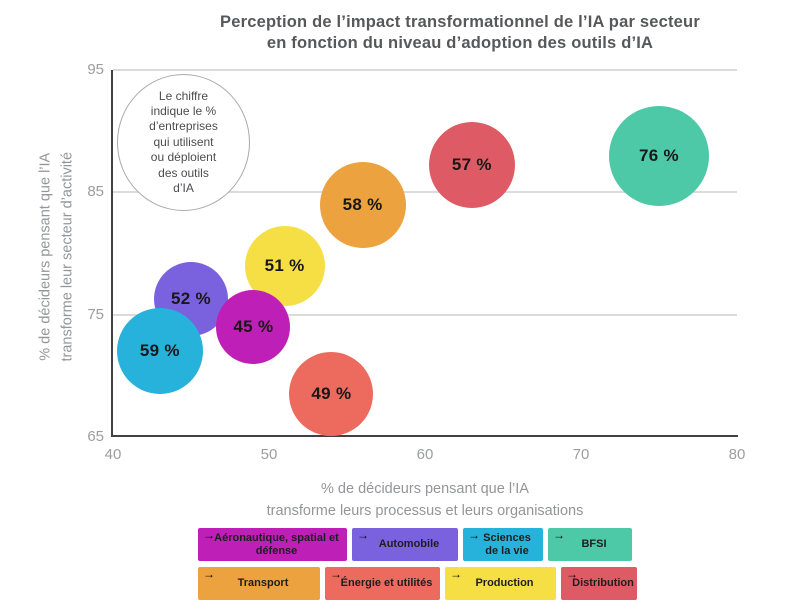 The height and width of the screenshot is (613, 802). What do you see at coordinates (191, 298) in the screenshot?
I see `bubble-value-label: 52 %` at bounding box center [191, 298].